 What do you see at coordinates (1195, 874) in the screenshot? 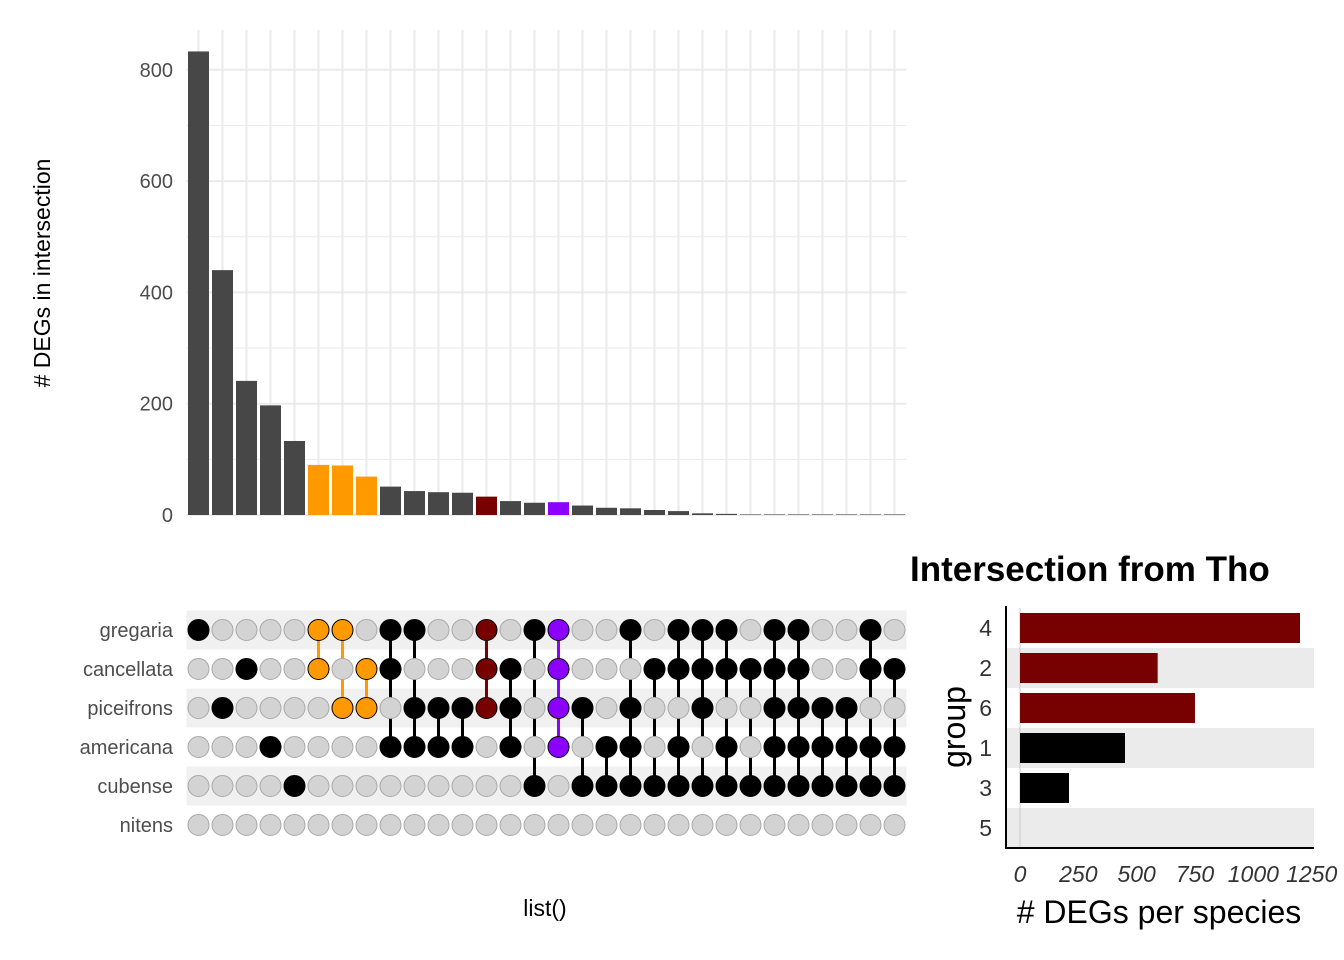
I see `species-x-tick-label: 750` at bounding box center [1195, 874].